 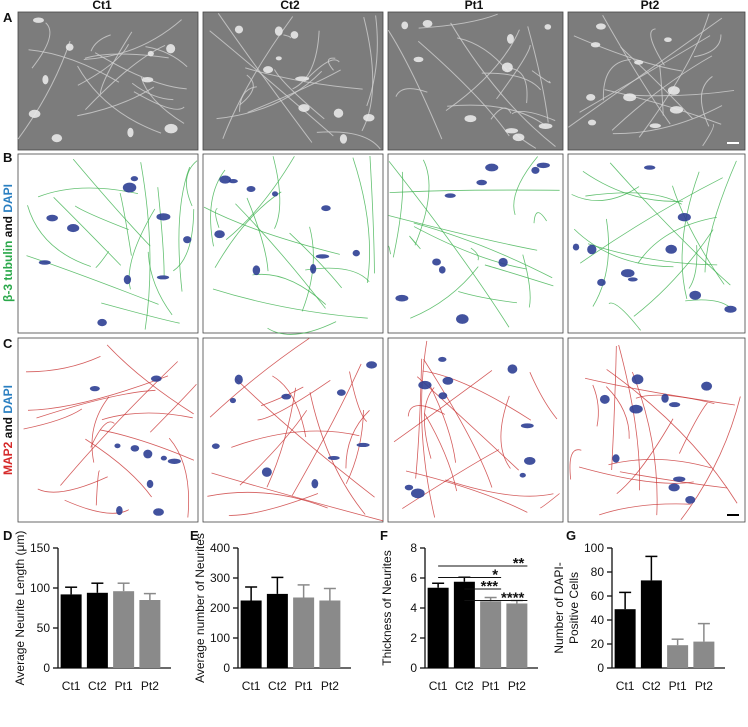 I want to click on y-tick-label: 50, so click(x=44, y=628).